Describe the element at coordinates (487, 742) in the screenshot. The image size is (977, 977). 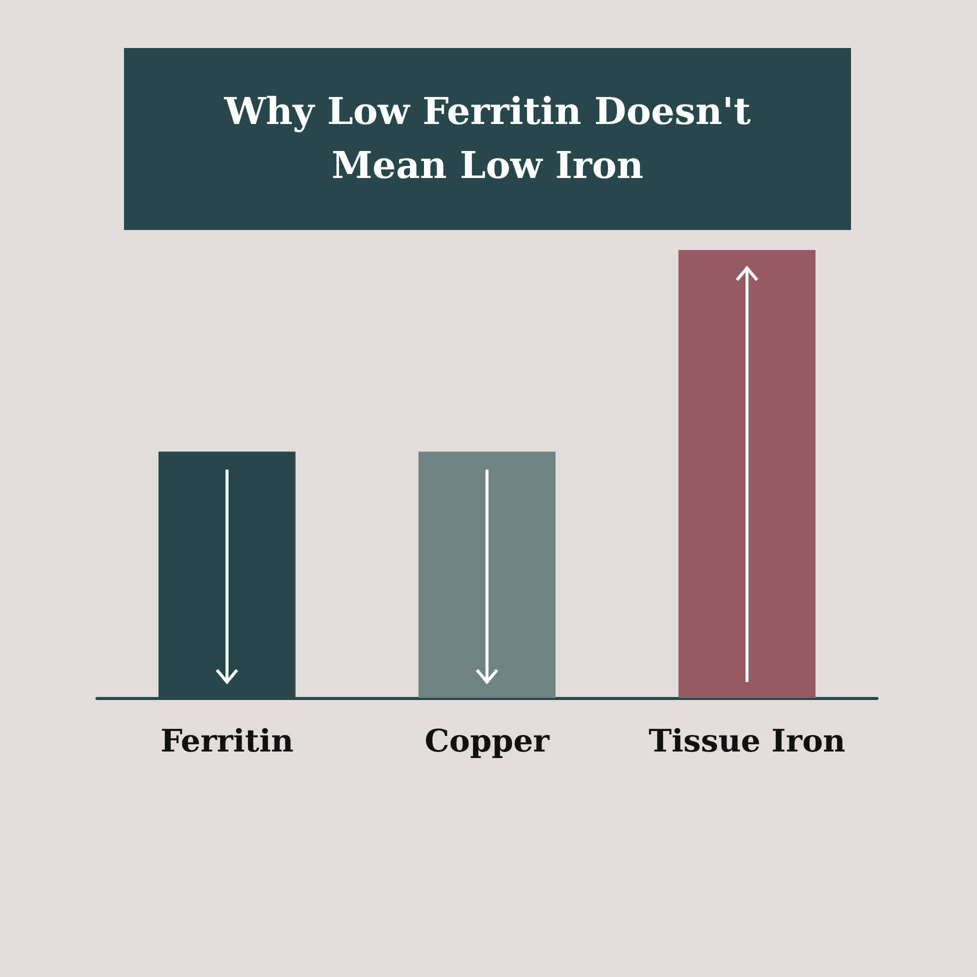
I see `x-tick-label: Copper` at that location.